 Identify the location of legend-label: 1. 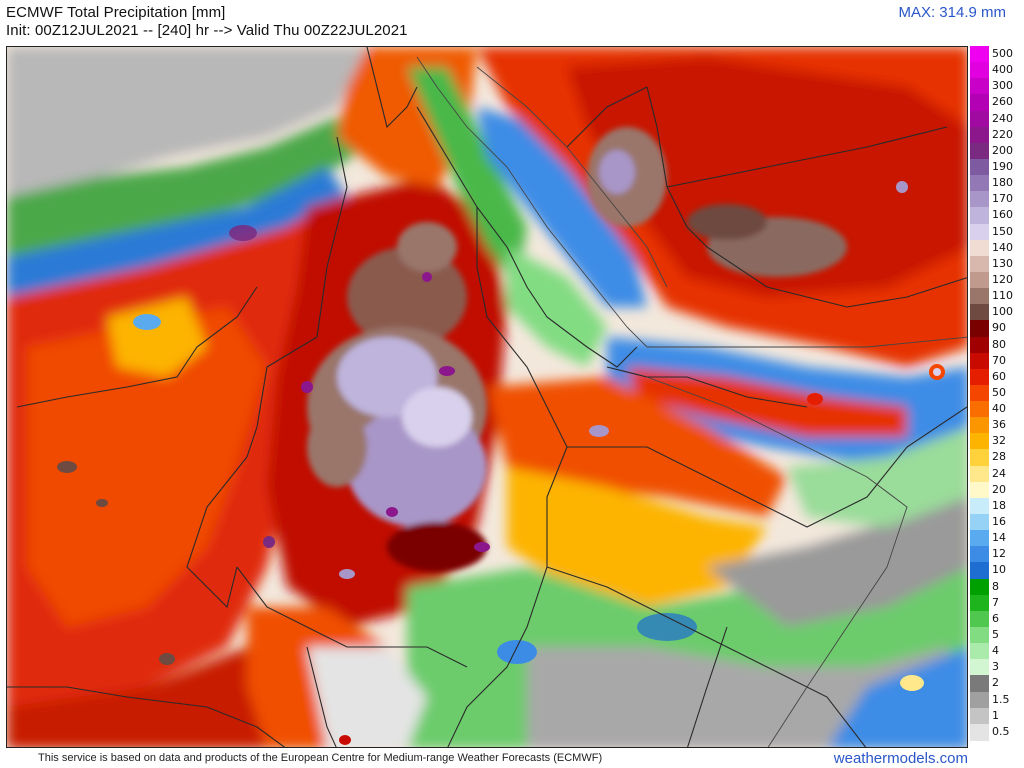
(995, 715).